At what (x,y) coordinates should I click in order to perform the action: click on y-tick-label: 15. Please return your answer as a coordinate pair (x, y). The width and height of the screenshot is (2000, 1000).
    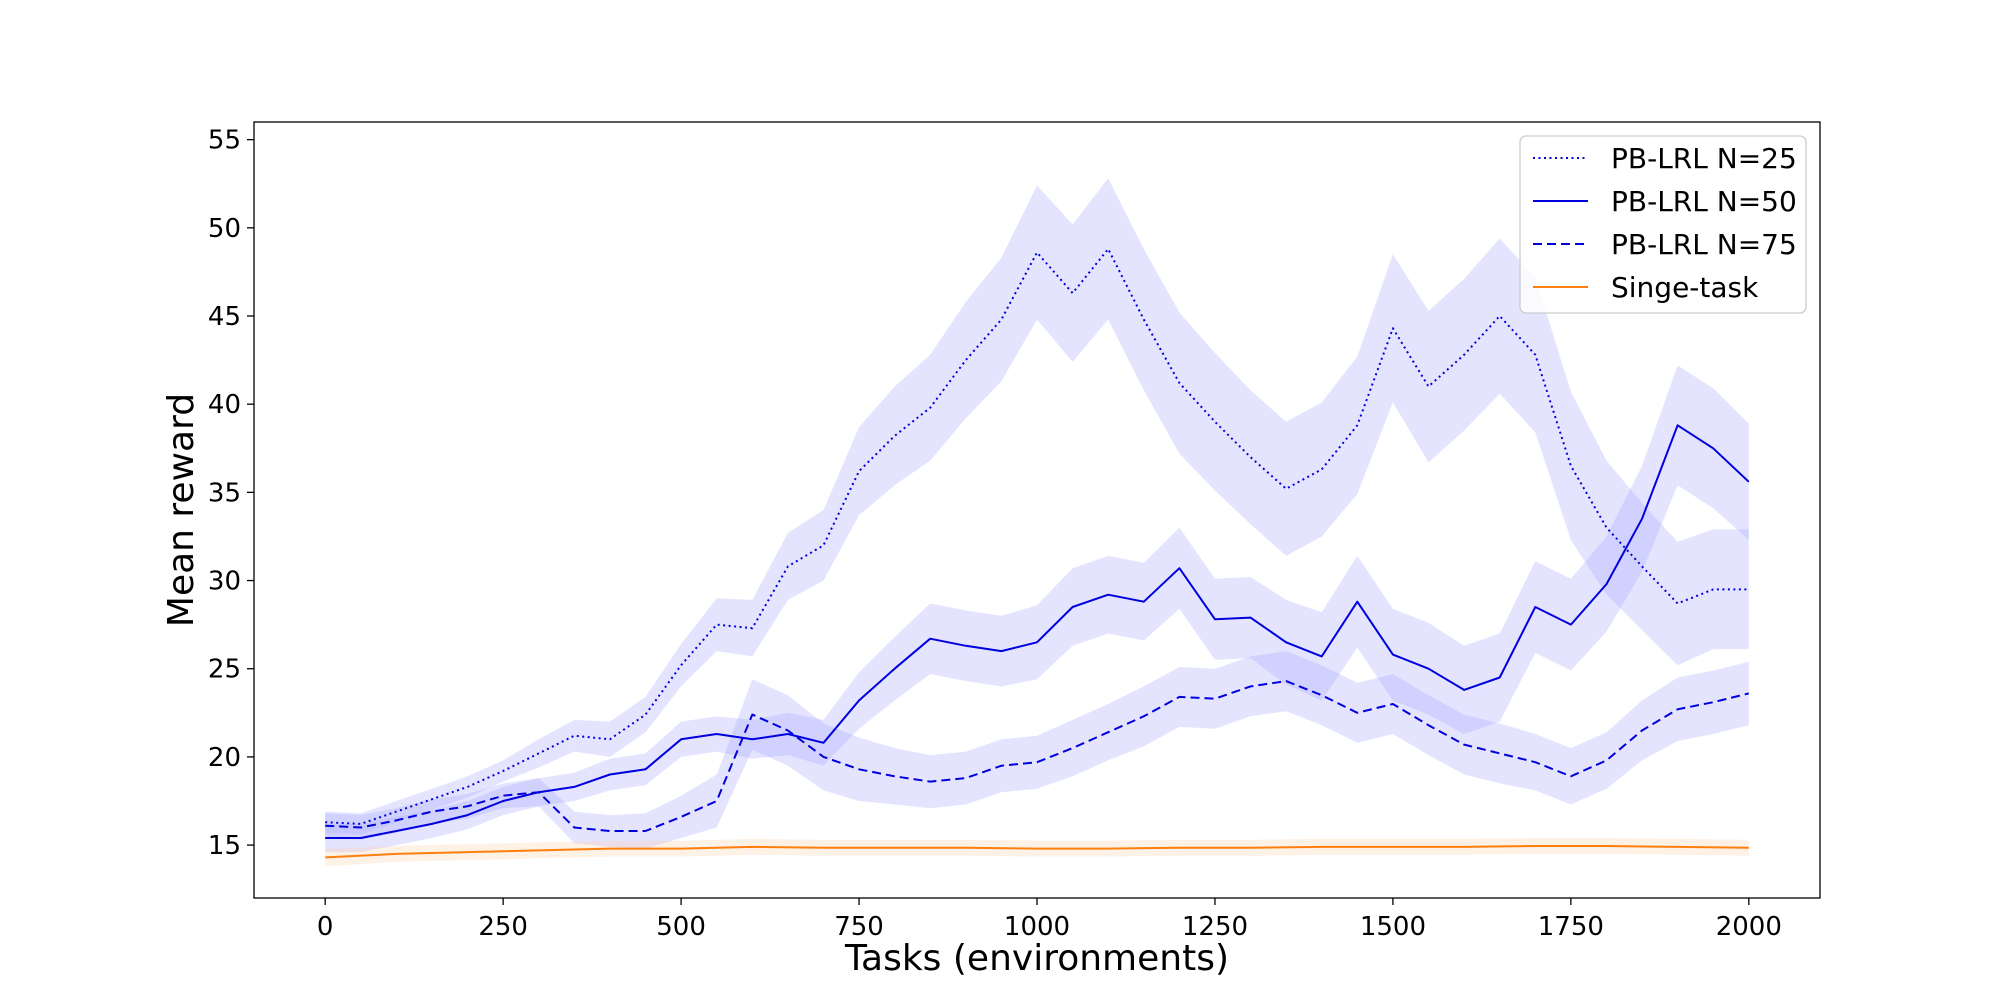
    Looking at the image, I should click on (224, 846).